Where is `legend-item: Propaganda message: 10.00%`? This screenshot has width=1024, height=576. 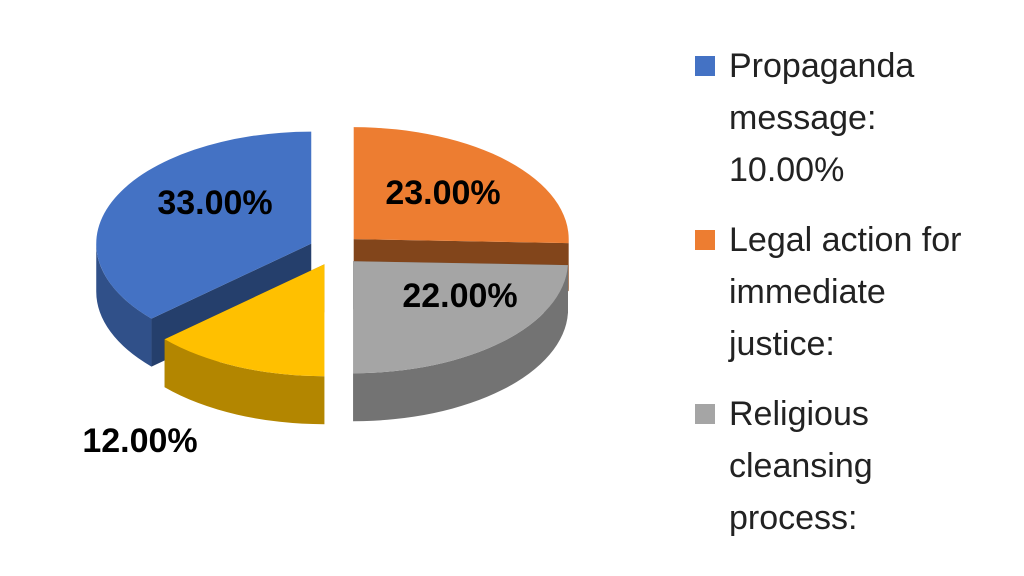 legend-item: Propaganda message: 10.00% is located at coordinates (835, 118).